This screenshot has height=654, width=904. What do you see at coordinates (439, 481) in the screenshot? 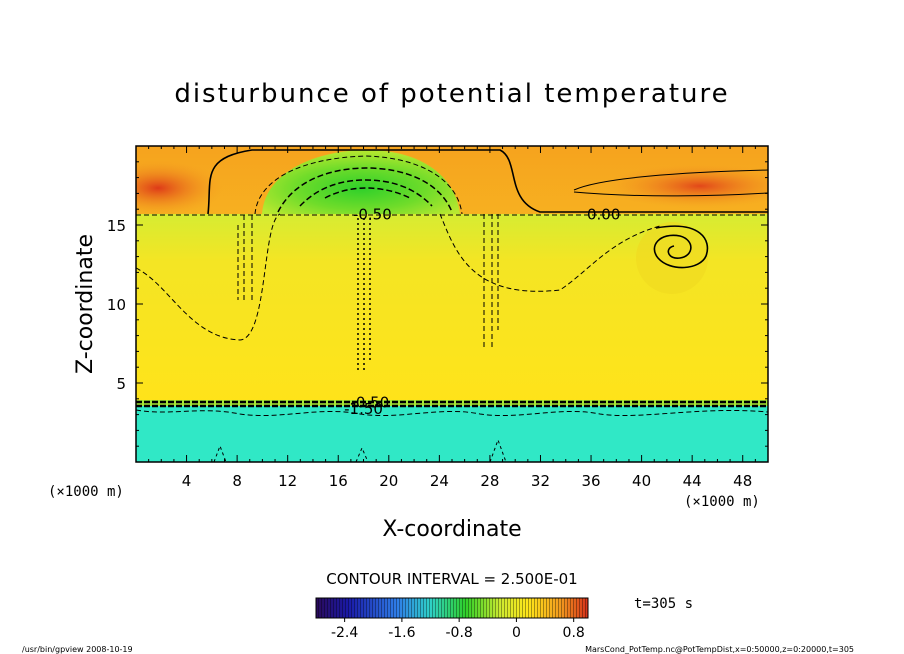
I see `x-tick-label: 24` at bounding box center [439, 481].